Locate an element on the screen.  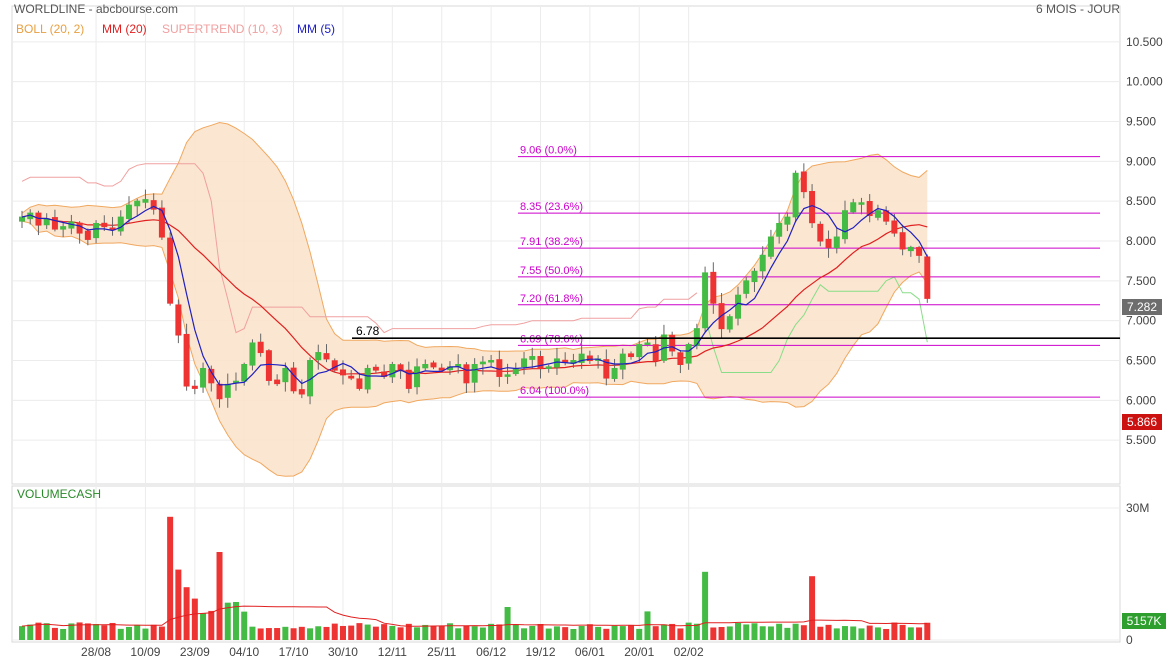
vol-tick-0: 30M is located at coordinates (1137, 508).